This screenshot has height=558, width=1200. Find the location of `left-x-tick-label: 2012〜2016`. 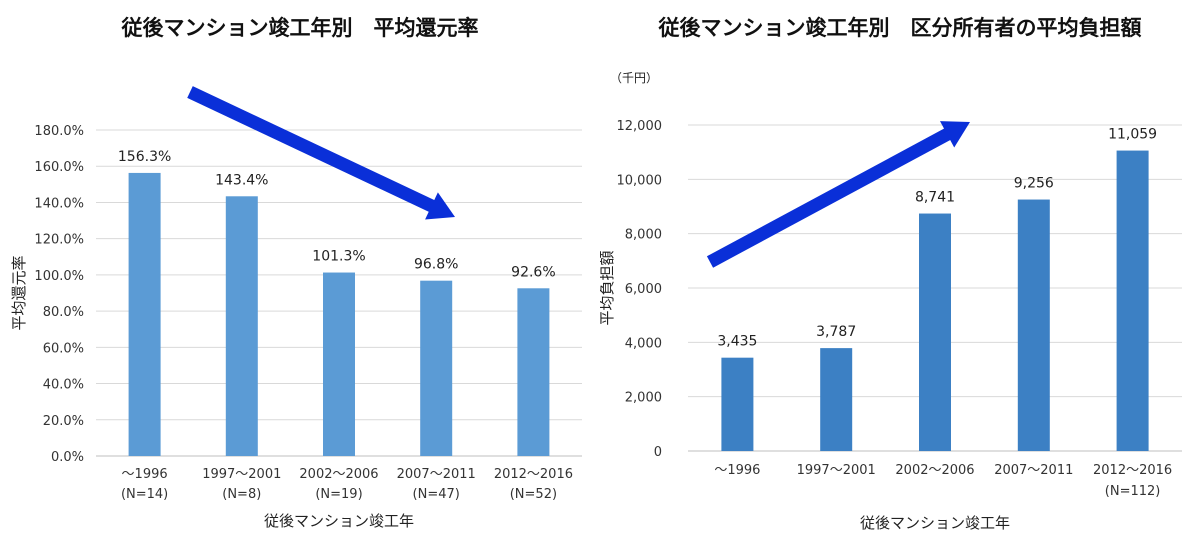

left-x-tick-label: 2012〜2016 is located at coordinates (533, 474).